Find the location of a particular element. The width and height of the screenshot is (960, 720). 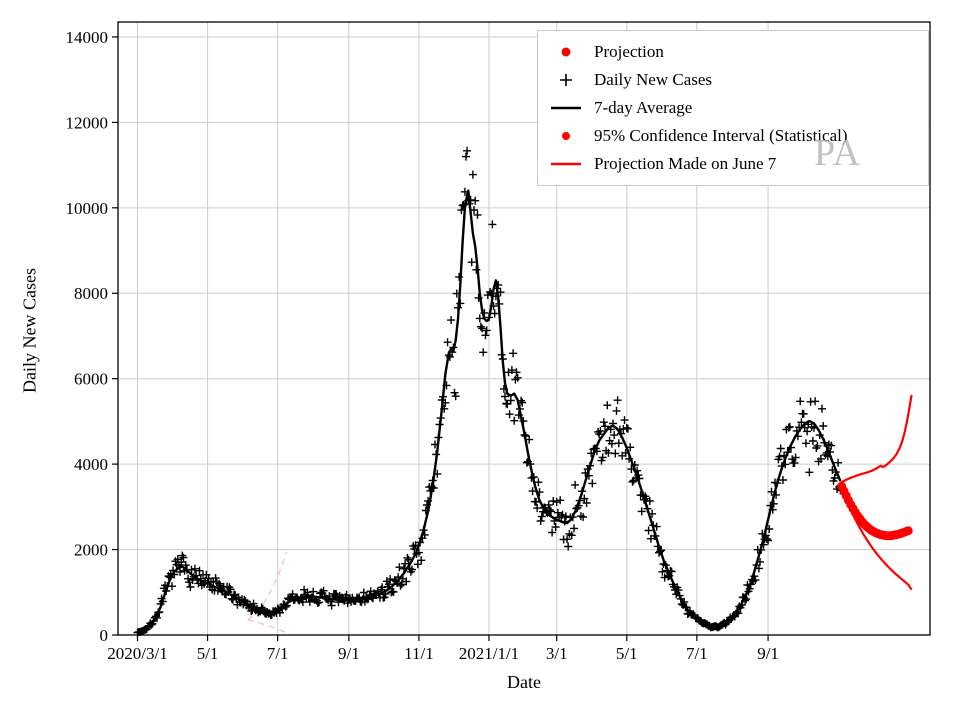

red-line-icon is located at coordinates (566, 164).